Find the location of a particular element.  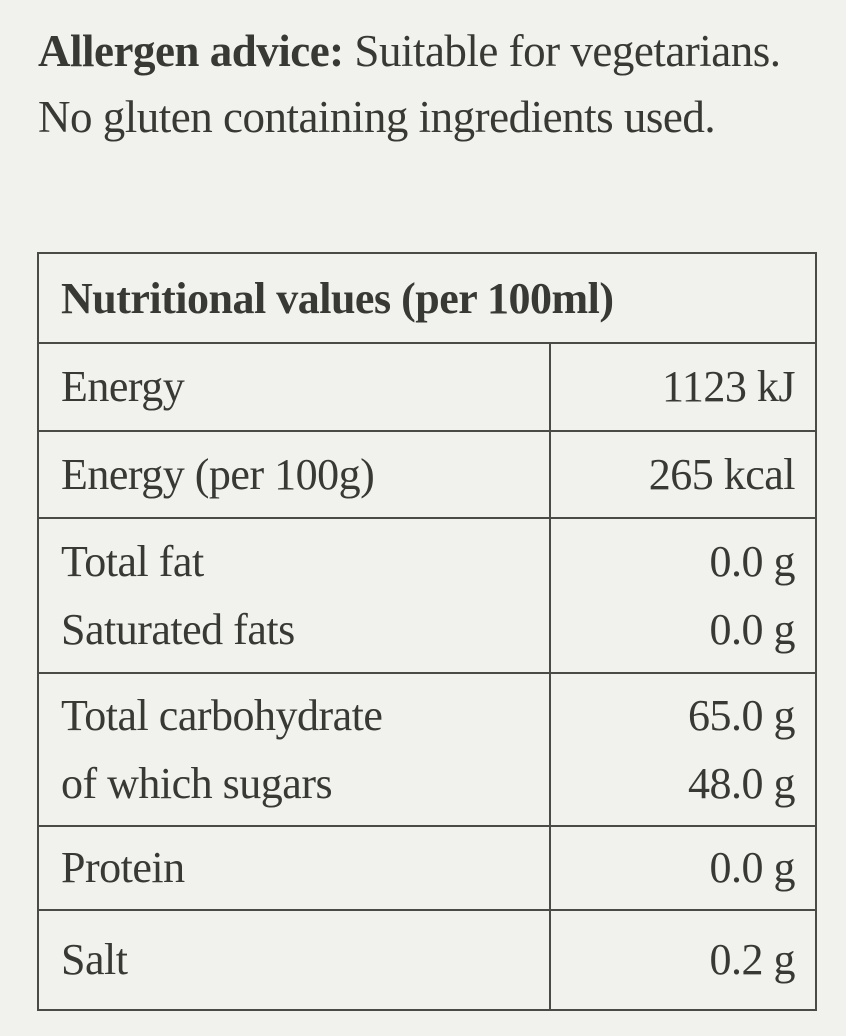

nutrient-label-cell: Energy (per 100g) is located at coordinates (294, 474).